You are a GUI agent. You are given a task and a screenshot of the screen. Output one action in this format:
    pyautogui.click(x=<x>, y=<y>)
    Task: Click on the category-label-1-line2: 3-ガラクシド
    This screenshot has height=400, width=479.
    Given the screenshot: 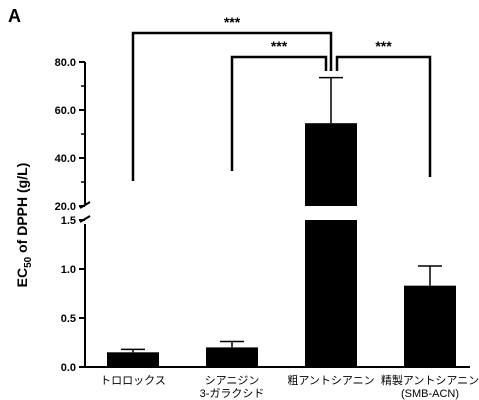 What is the action you would take?
    pyautogui.click(x=232, y=393)
    